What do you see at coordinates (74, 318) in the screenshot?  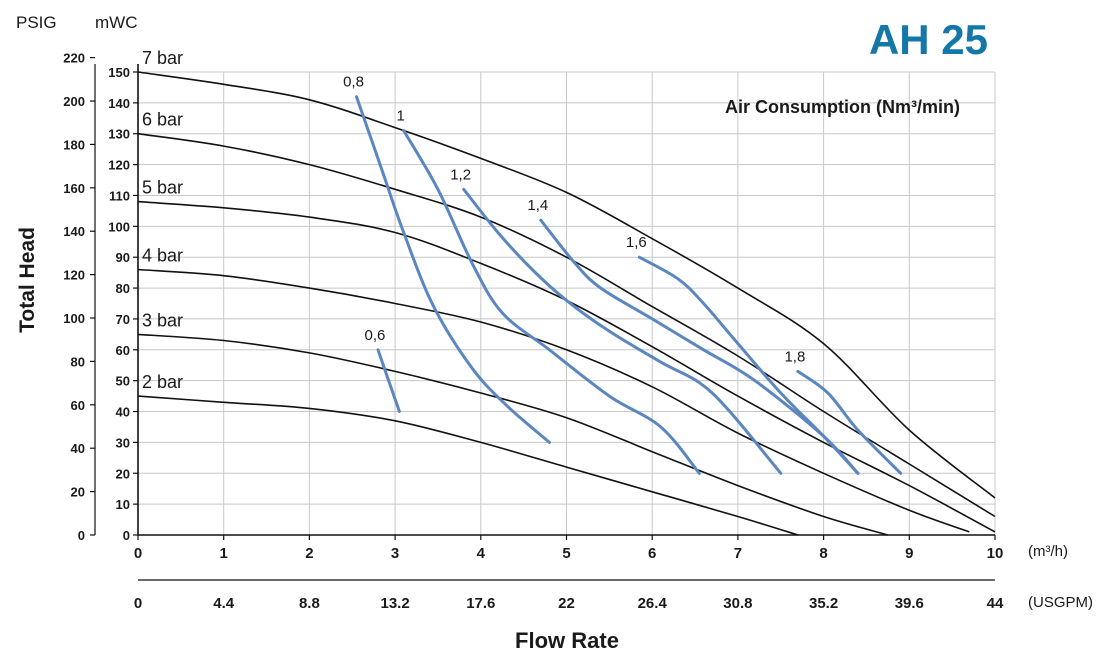 I see `psig-tick-label: 100` at bounding box center [74, 318].